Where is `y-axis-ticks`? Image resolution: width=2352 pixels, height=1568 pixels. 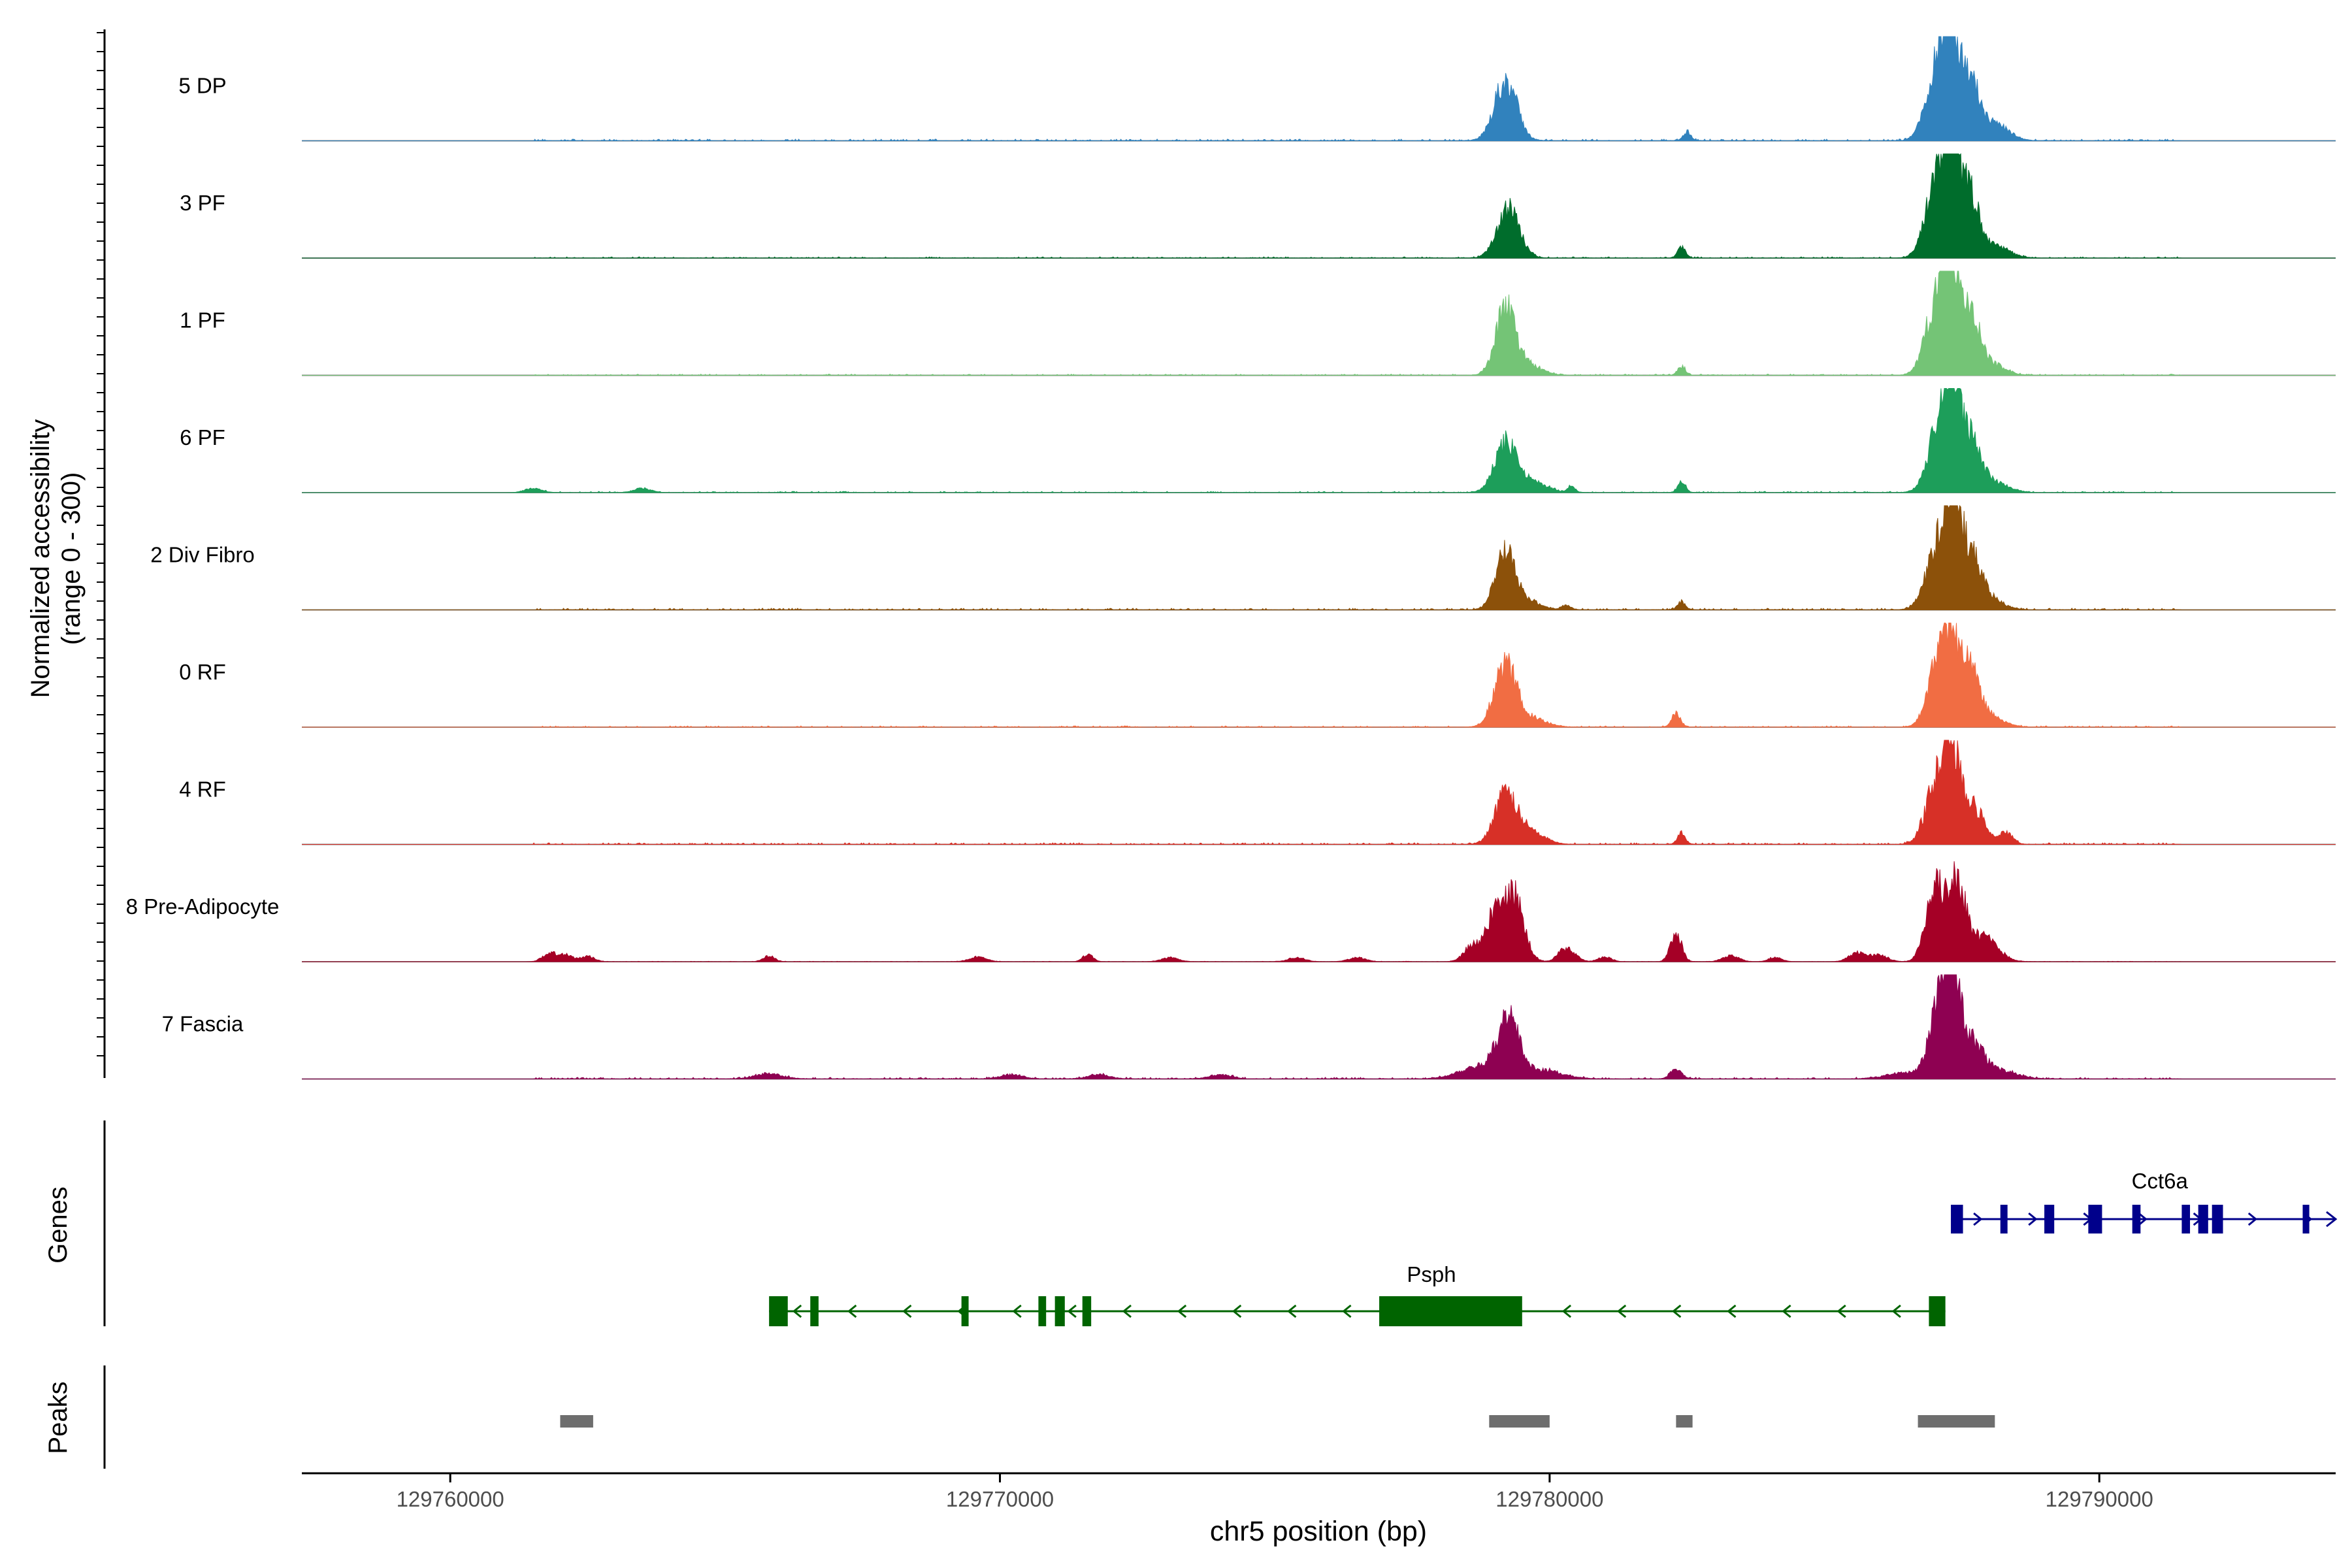 y-axis-ticks is located at coordinates (101, 544).